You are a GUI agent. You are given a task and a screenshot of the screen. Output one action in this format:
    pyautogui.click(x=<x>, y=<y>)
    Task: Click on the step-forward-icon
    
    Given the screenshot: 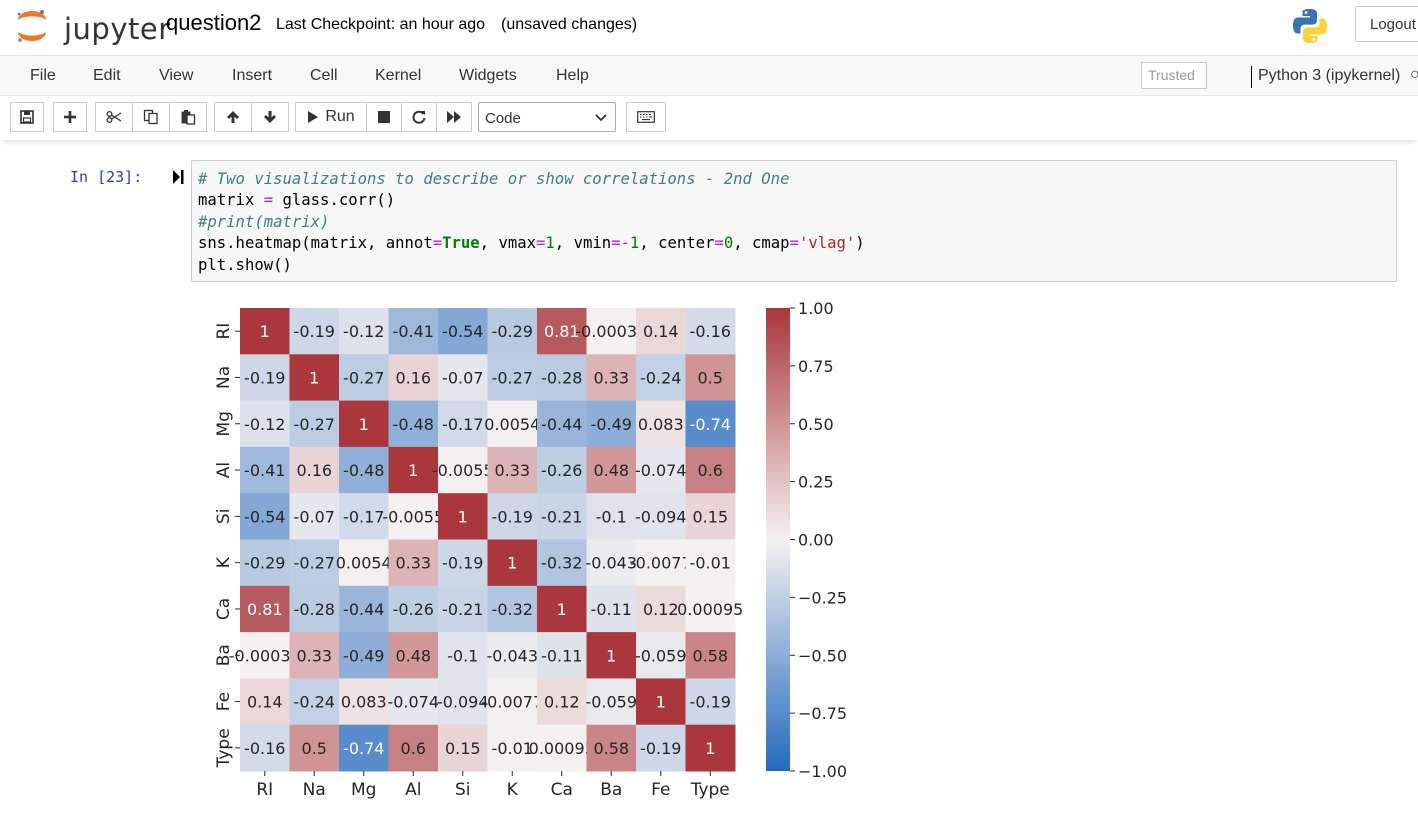 What is the action you would take?
    pyautogui.click(x=178, y=177)
    